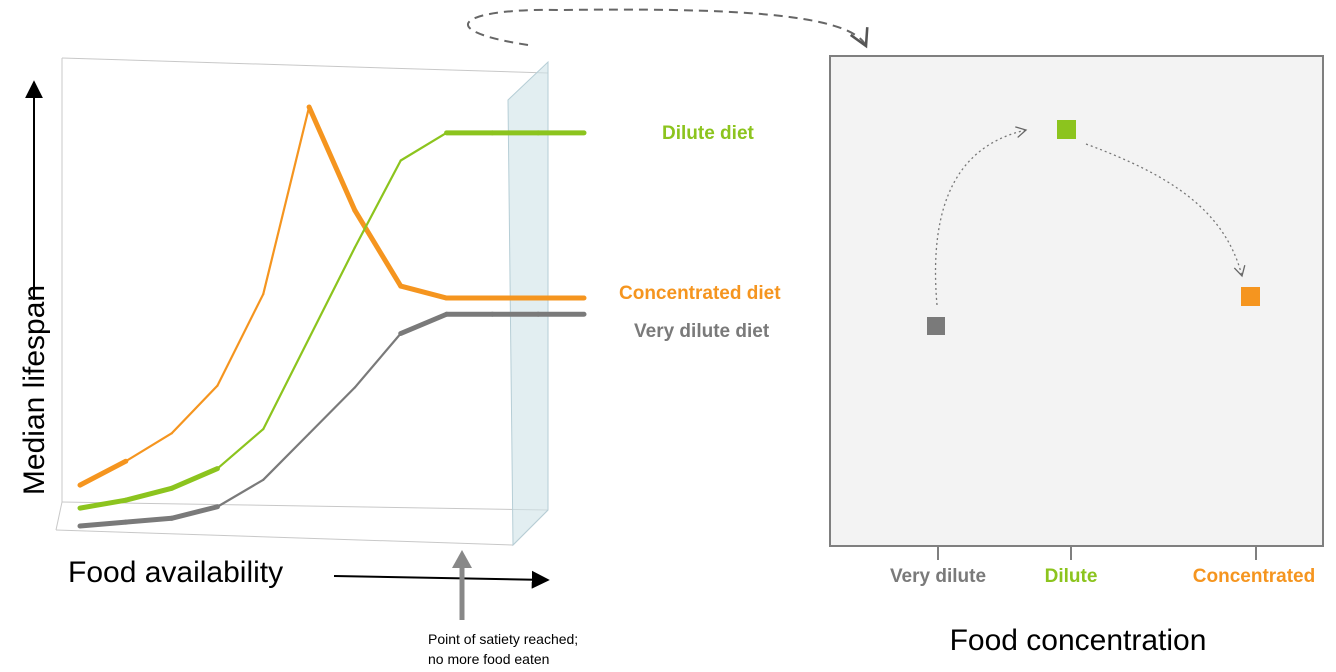 Image resolution: width=1336 pixels, height=672 pixels. What do you see at coordinates (1254, 576) in the screenshot?
I see `tick-label-concentrated: Concentrated` at bounding box center [1254, 576].